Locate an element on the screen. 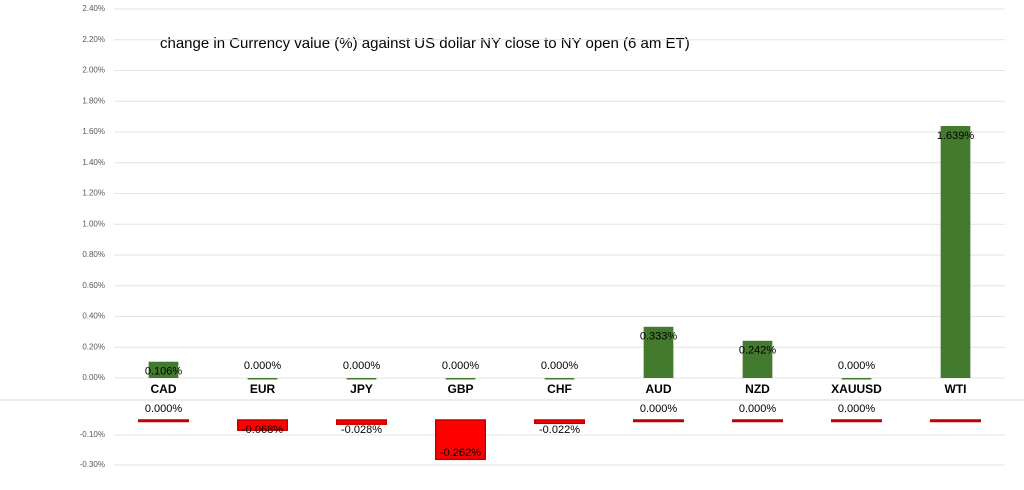  y-tick-label: 1.00% is located at coordinates (93, 223).